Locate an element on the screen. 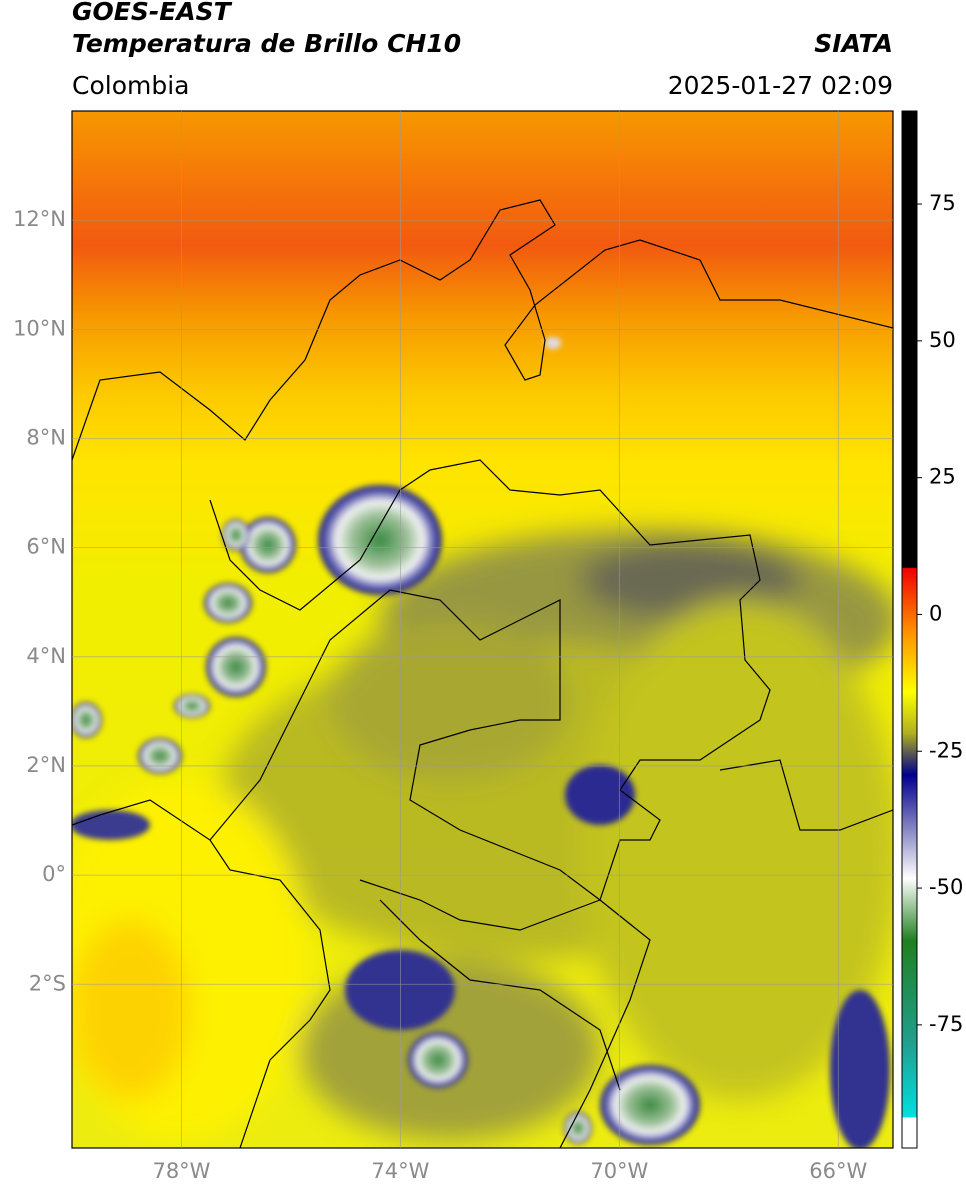 Image resolution: width=966 pixels, height=1194 pixels. lon-label: 74°W is located at coordinates (400, 1171).